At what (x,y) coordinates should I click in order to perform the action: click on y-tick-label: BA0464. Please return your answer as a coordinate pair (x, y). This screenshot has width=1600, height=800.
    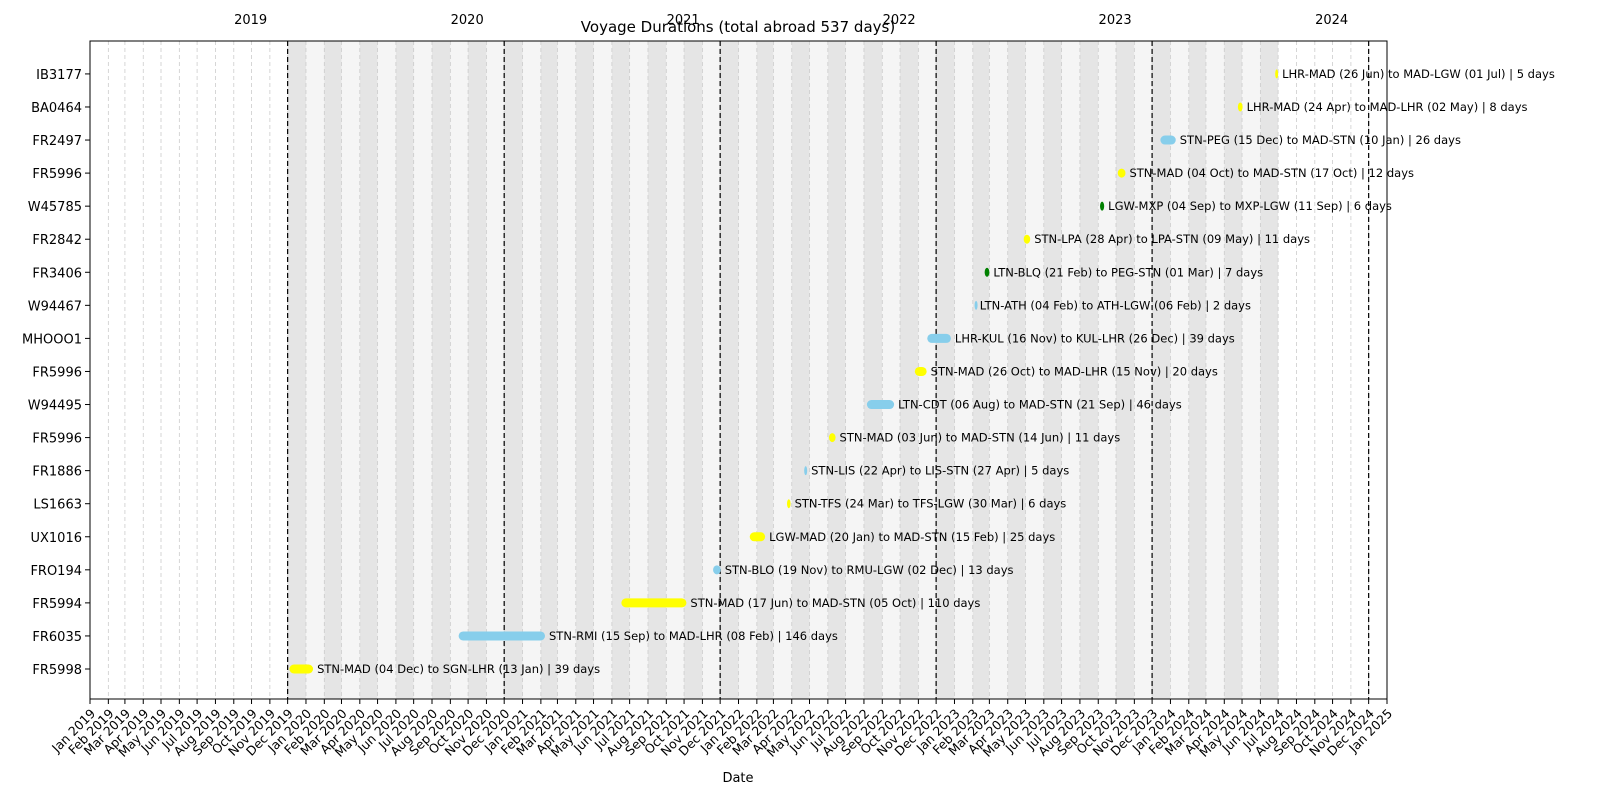
    Looking at the image, I should click on (56, 108).